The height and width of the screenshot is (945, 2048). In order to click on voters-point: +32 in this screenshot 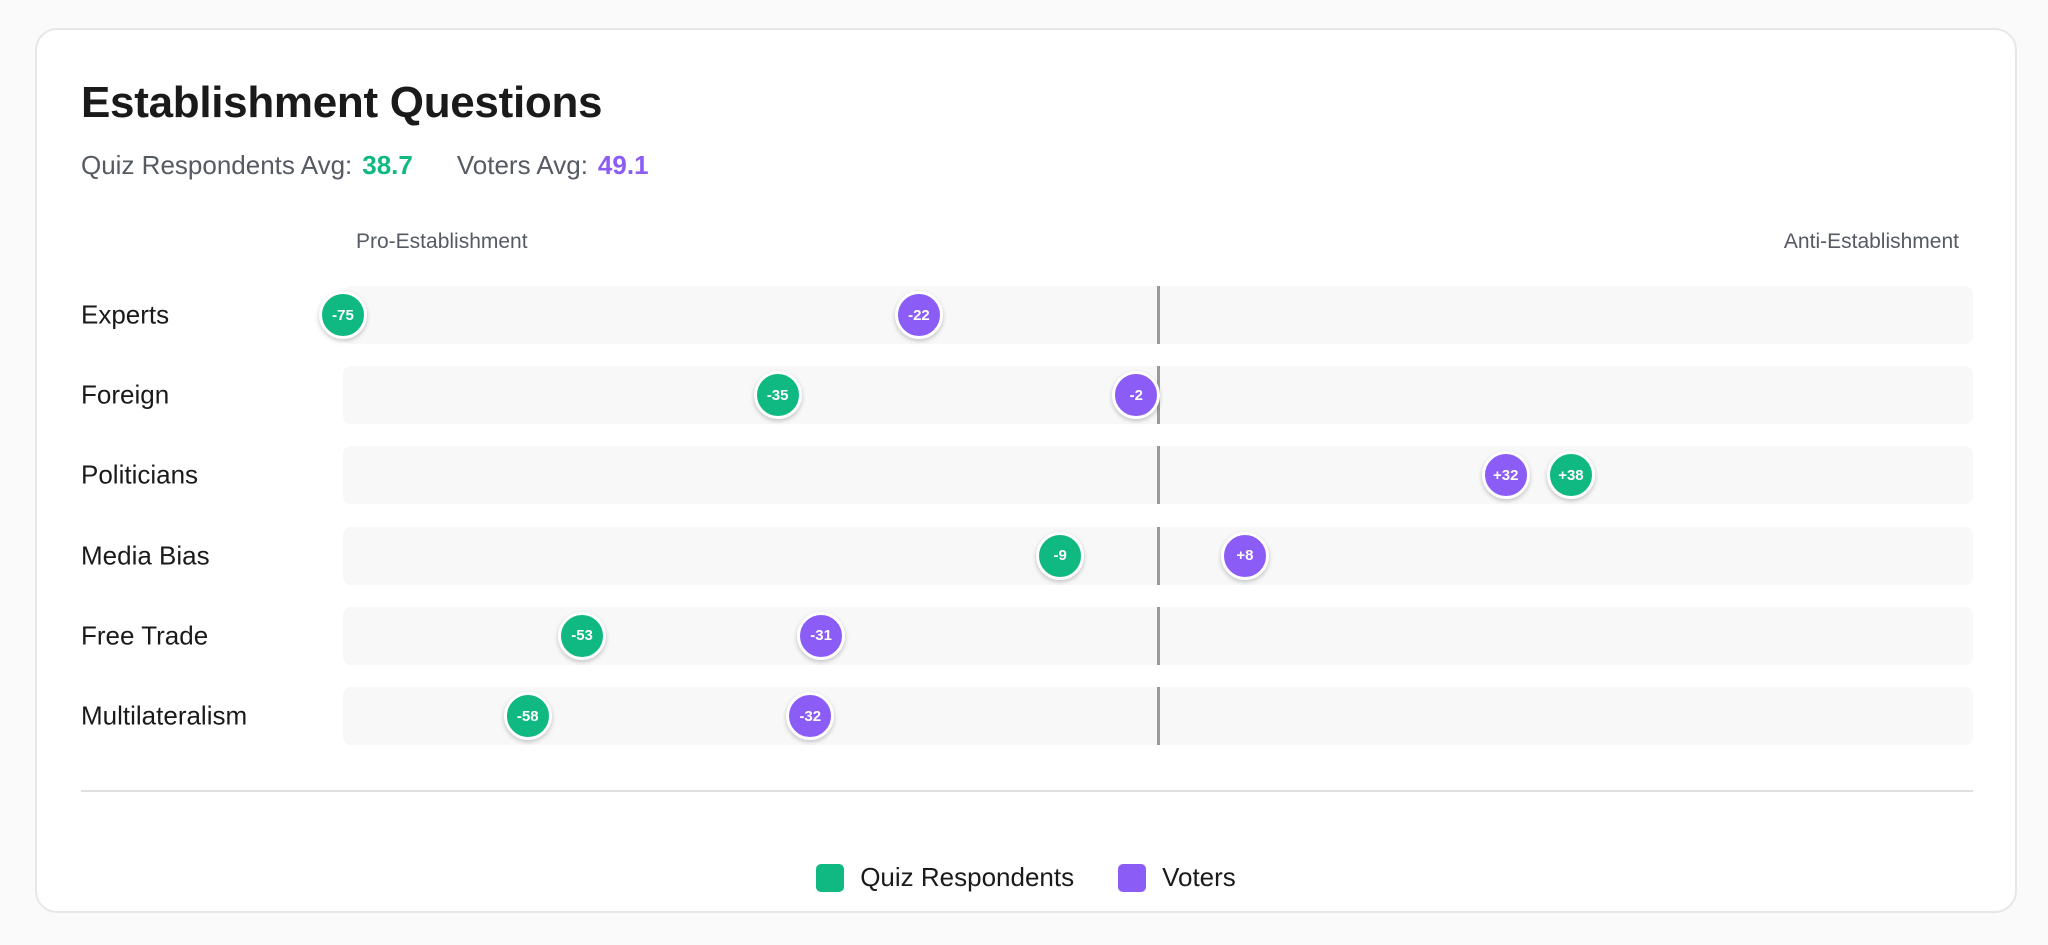, I will do `click(1505, 475)`.